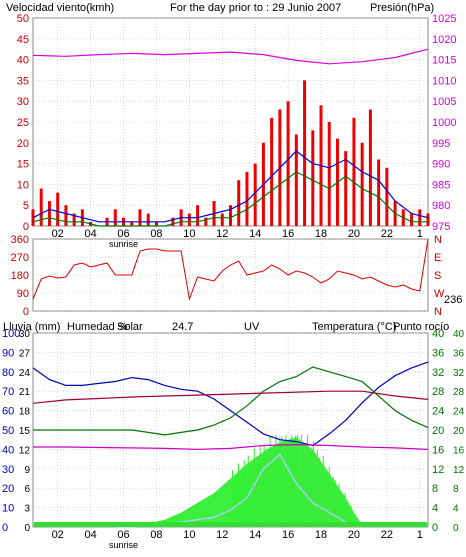 Image resolution: width=466 pixels, height=557 pixels. I want to click on y-left-tick-label: 20, so click(23, 144).